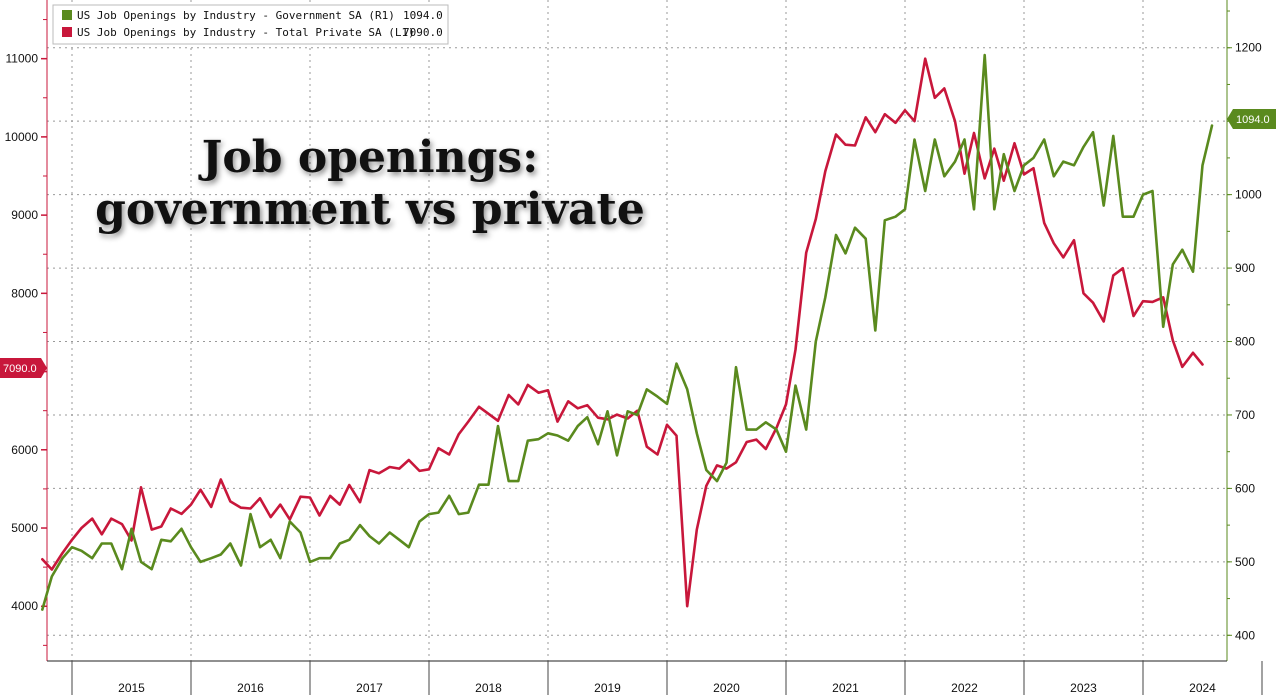  I want to click on legend-swatch-government, so click(67, 15).